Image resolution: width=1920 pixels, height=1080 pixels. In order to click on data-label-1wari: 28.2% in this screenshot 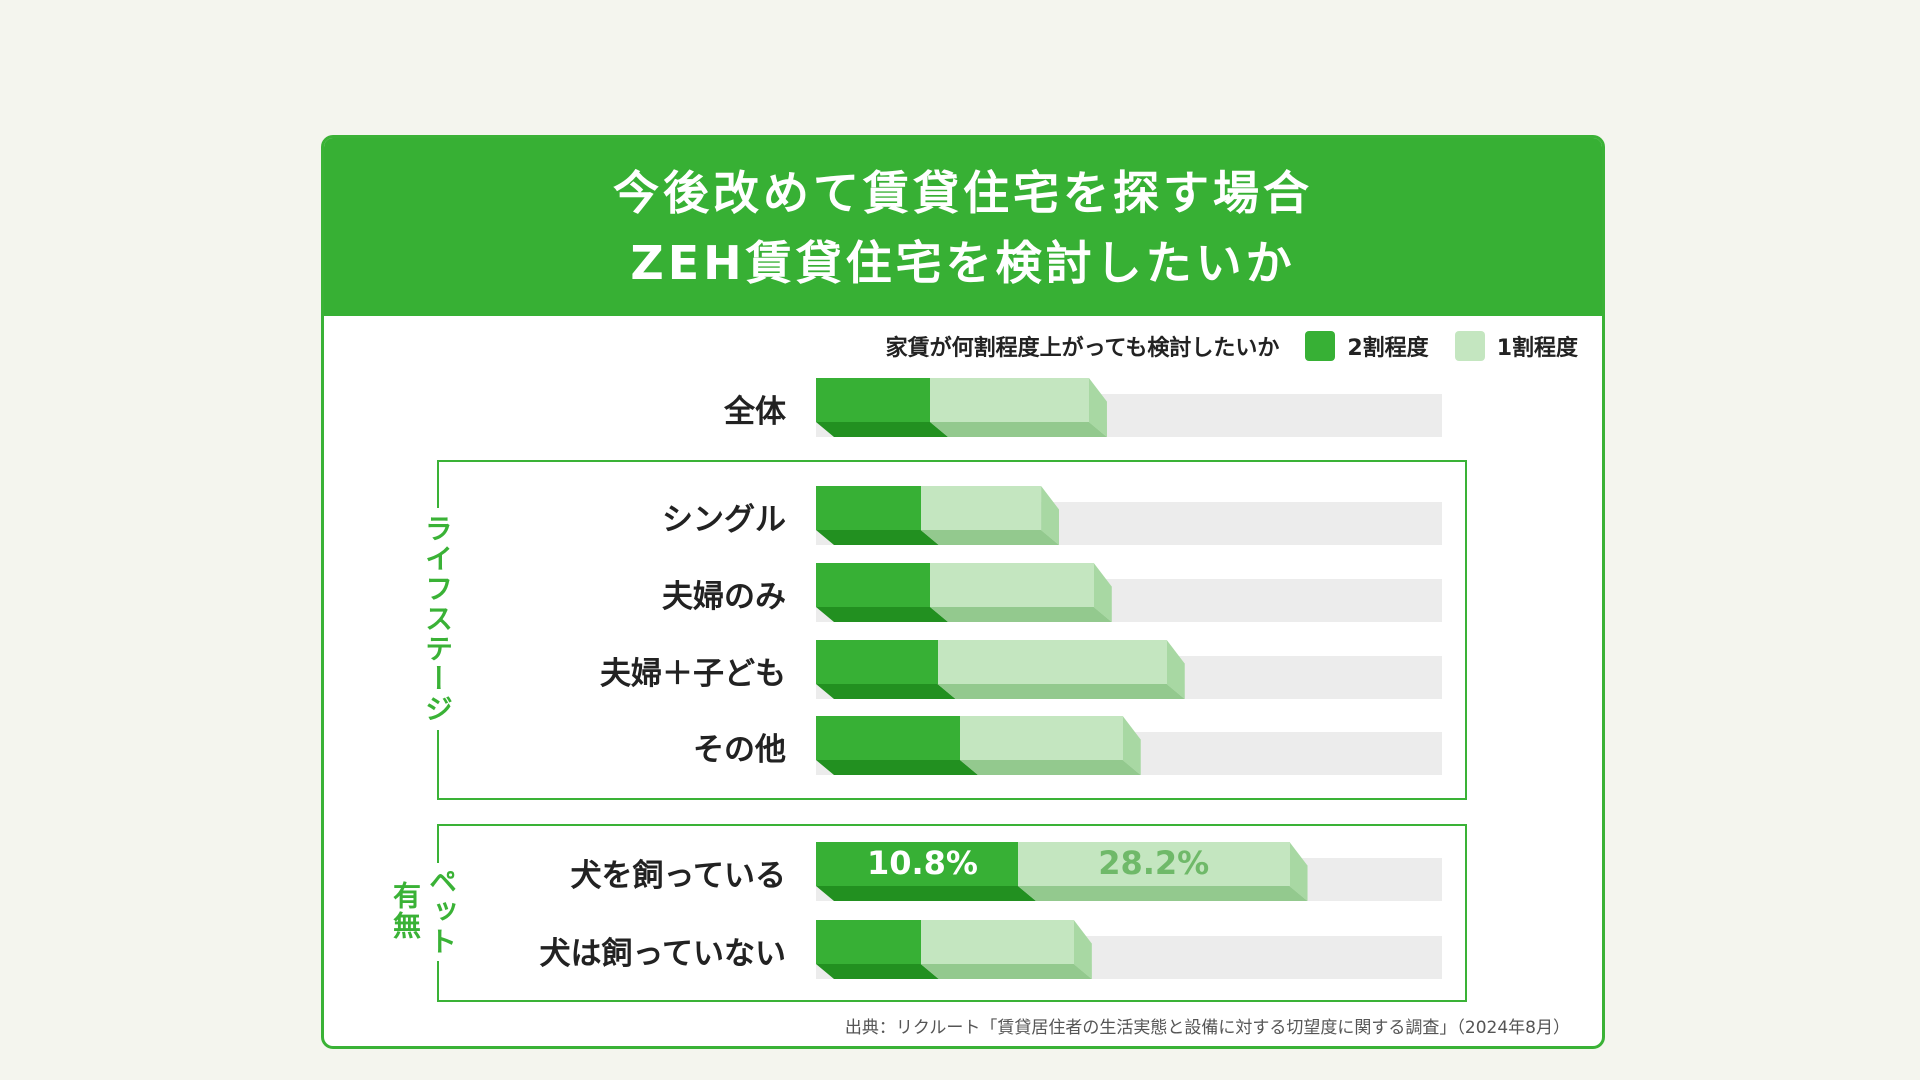, I will do `click(1154, 863)`.